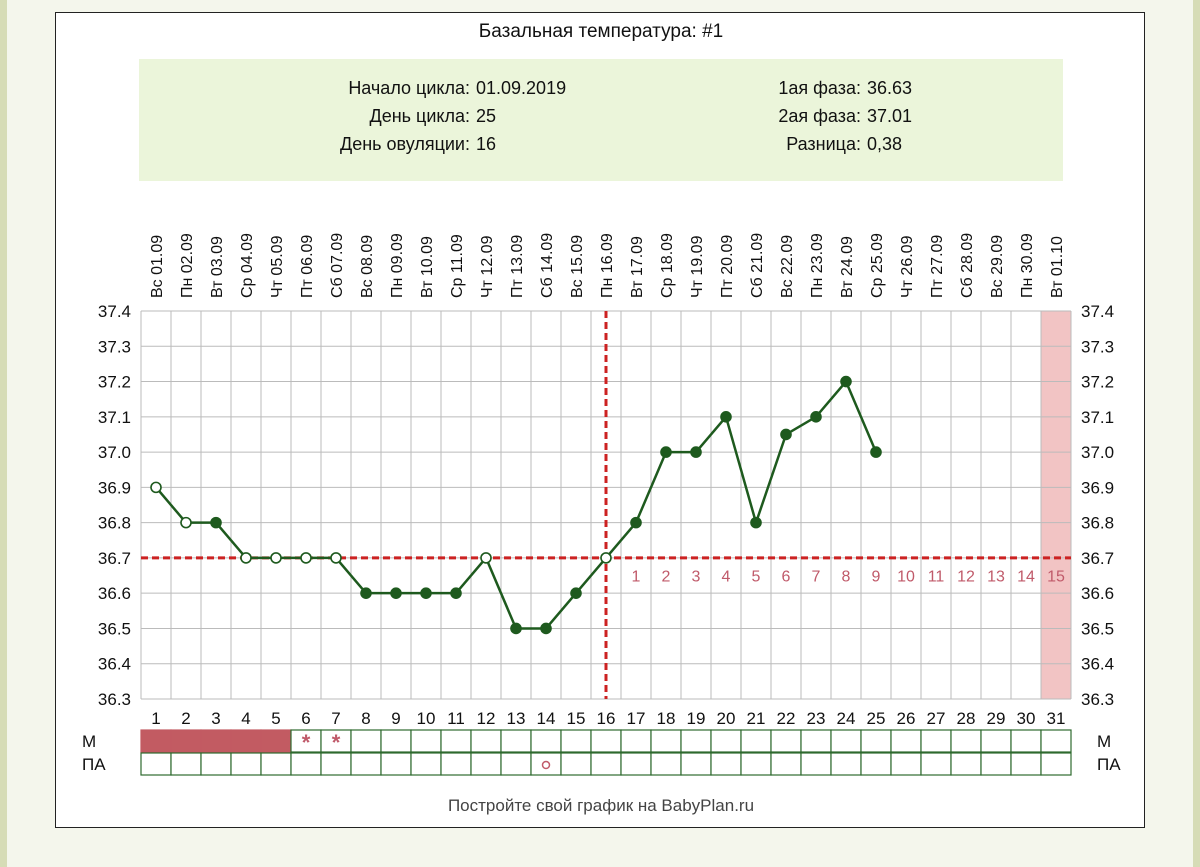 The height and width of the screenshot is (867, 1200). Describe the element at coordinates (517, 266) in the screenshot. I see `date-label: Пт 13.09` at that location.